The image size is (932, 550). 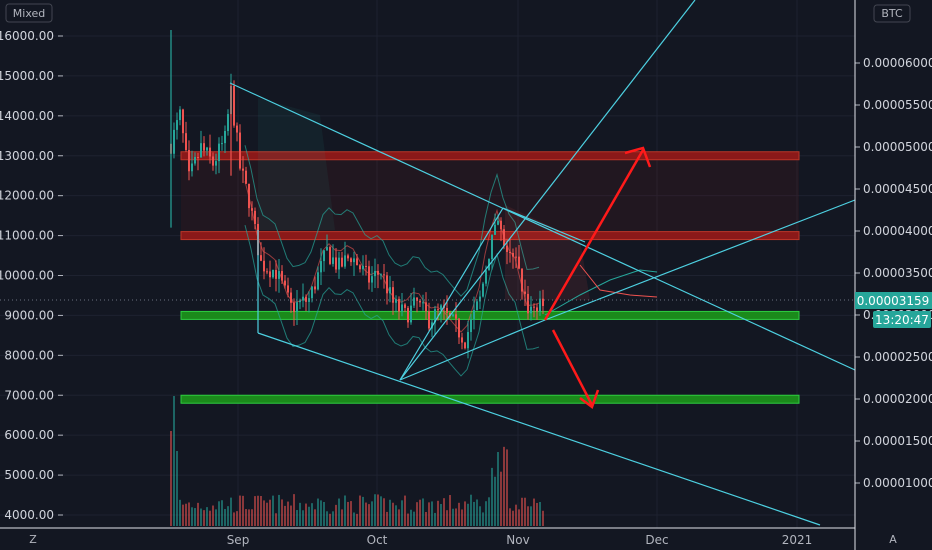 I want to click on resistance-zone, so click(x=490, y=156).